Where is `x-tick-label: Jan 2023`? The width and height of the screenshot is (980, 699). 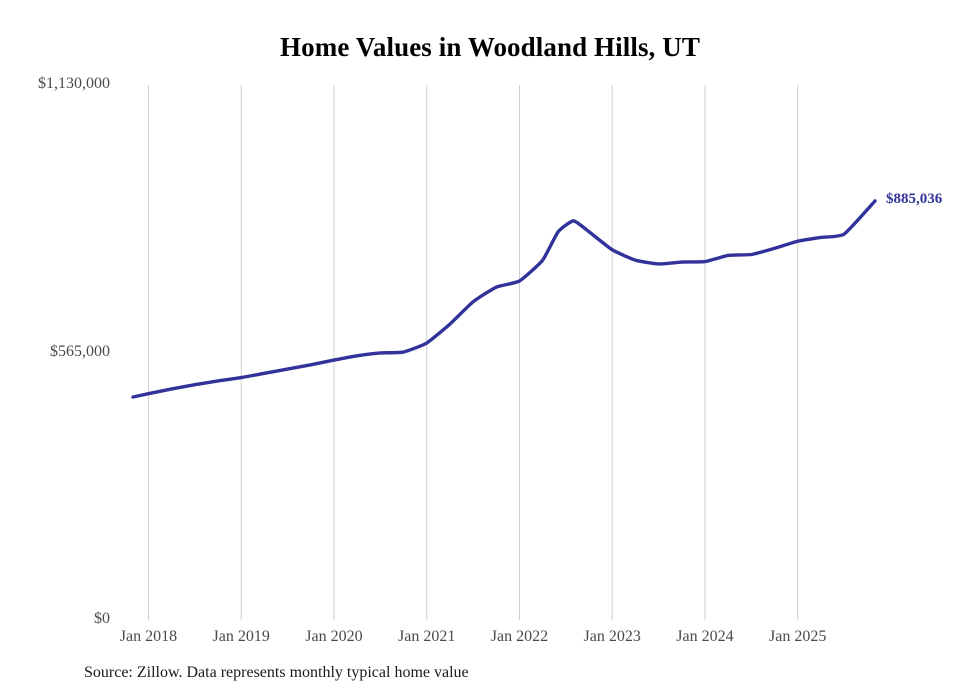
x-tick-label: Jan 2023 is located at coordinates (612, 636).